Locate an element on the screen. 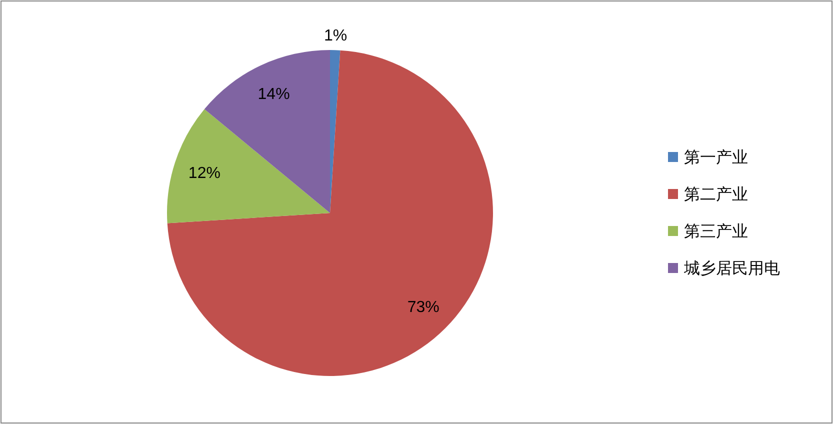 The height and width of the screenshot is (424, 833). data-label: 12% is located at coordinates (204, 173).